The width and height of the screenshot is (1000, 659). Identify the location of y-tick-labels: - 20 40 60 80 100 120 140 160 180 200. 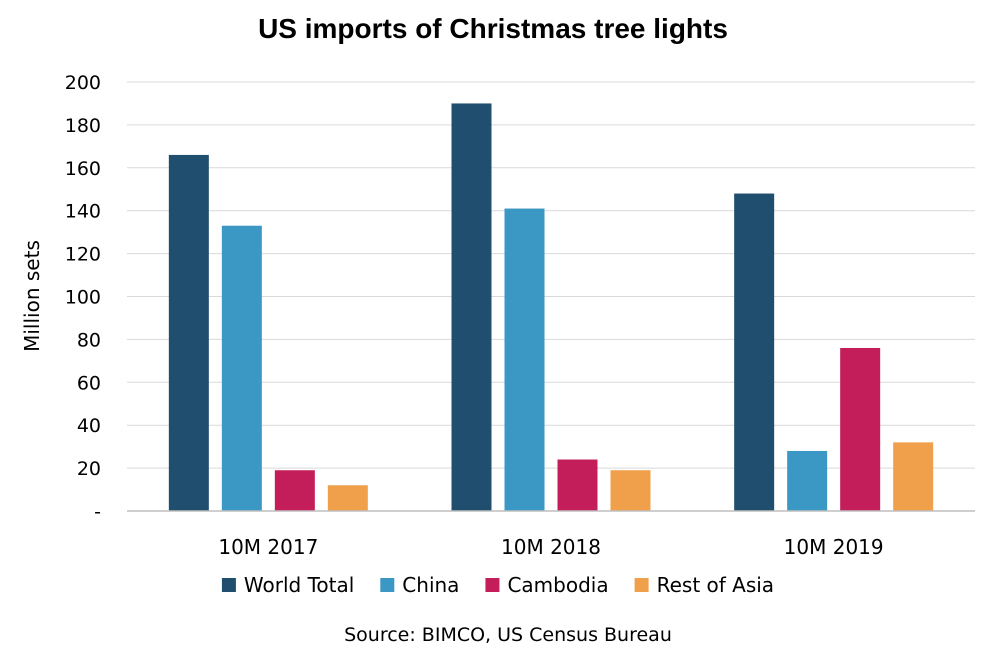
(83, 297).